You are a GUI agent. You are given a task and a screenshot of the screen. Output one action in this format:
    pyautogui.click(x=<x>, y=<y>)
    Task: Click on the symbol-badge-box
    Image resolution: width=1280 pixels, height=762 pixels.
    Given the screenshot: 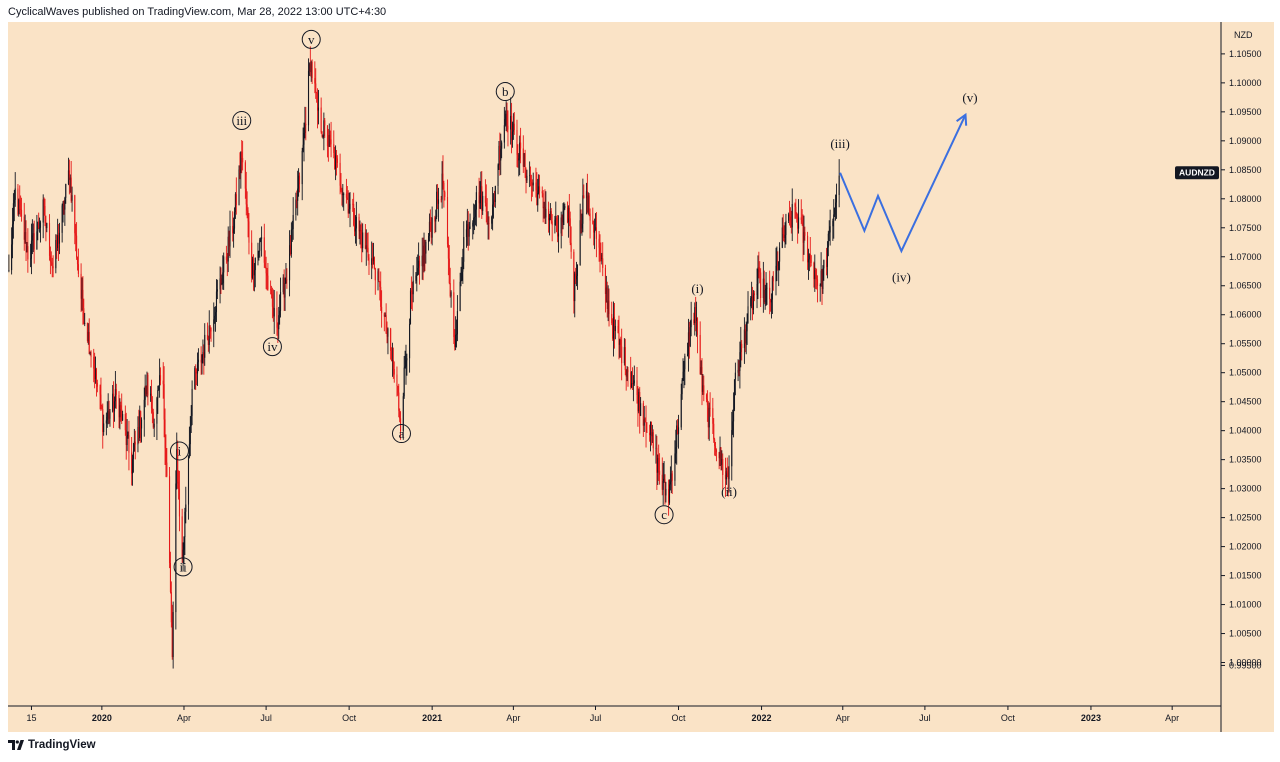 What is the action you would take?
    pyautogui.click(x=1197, y=173)
    